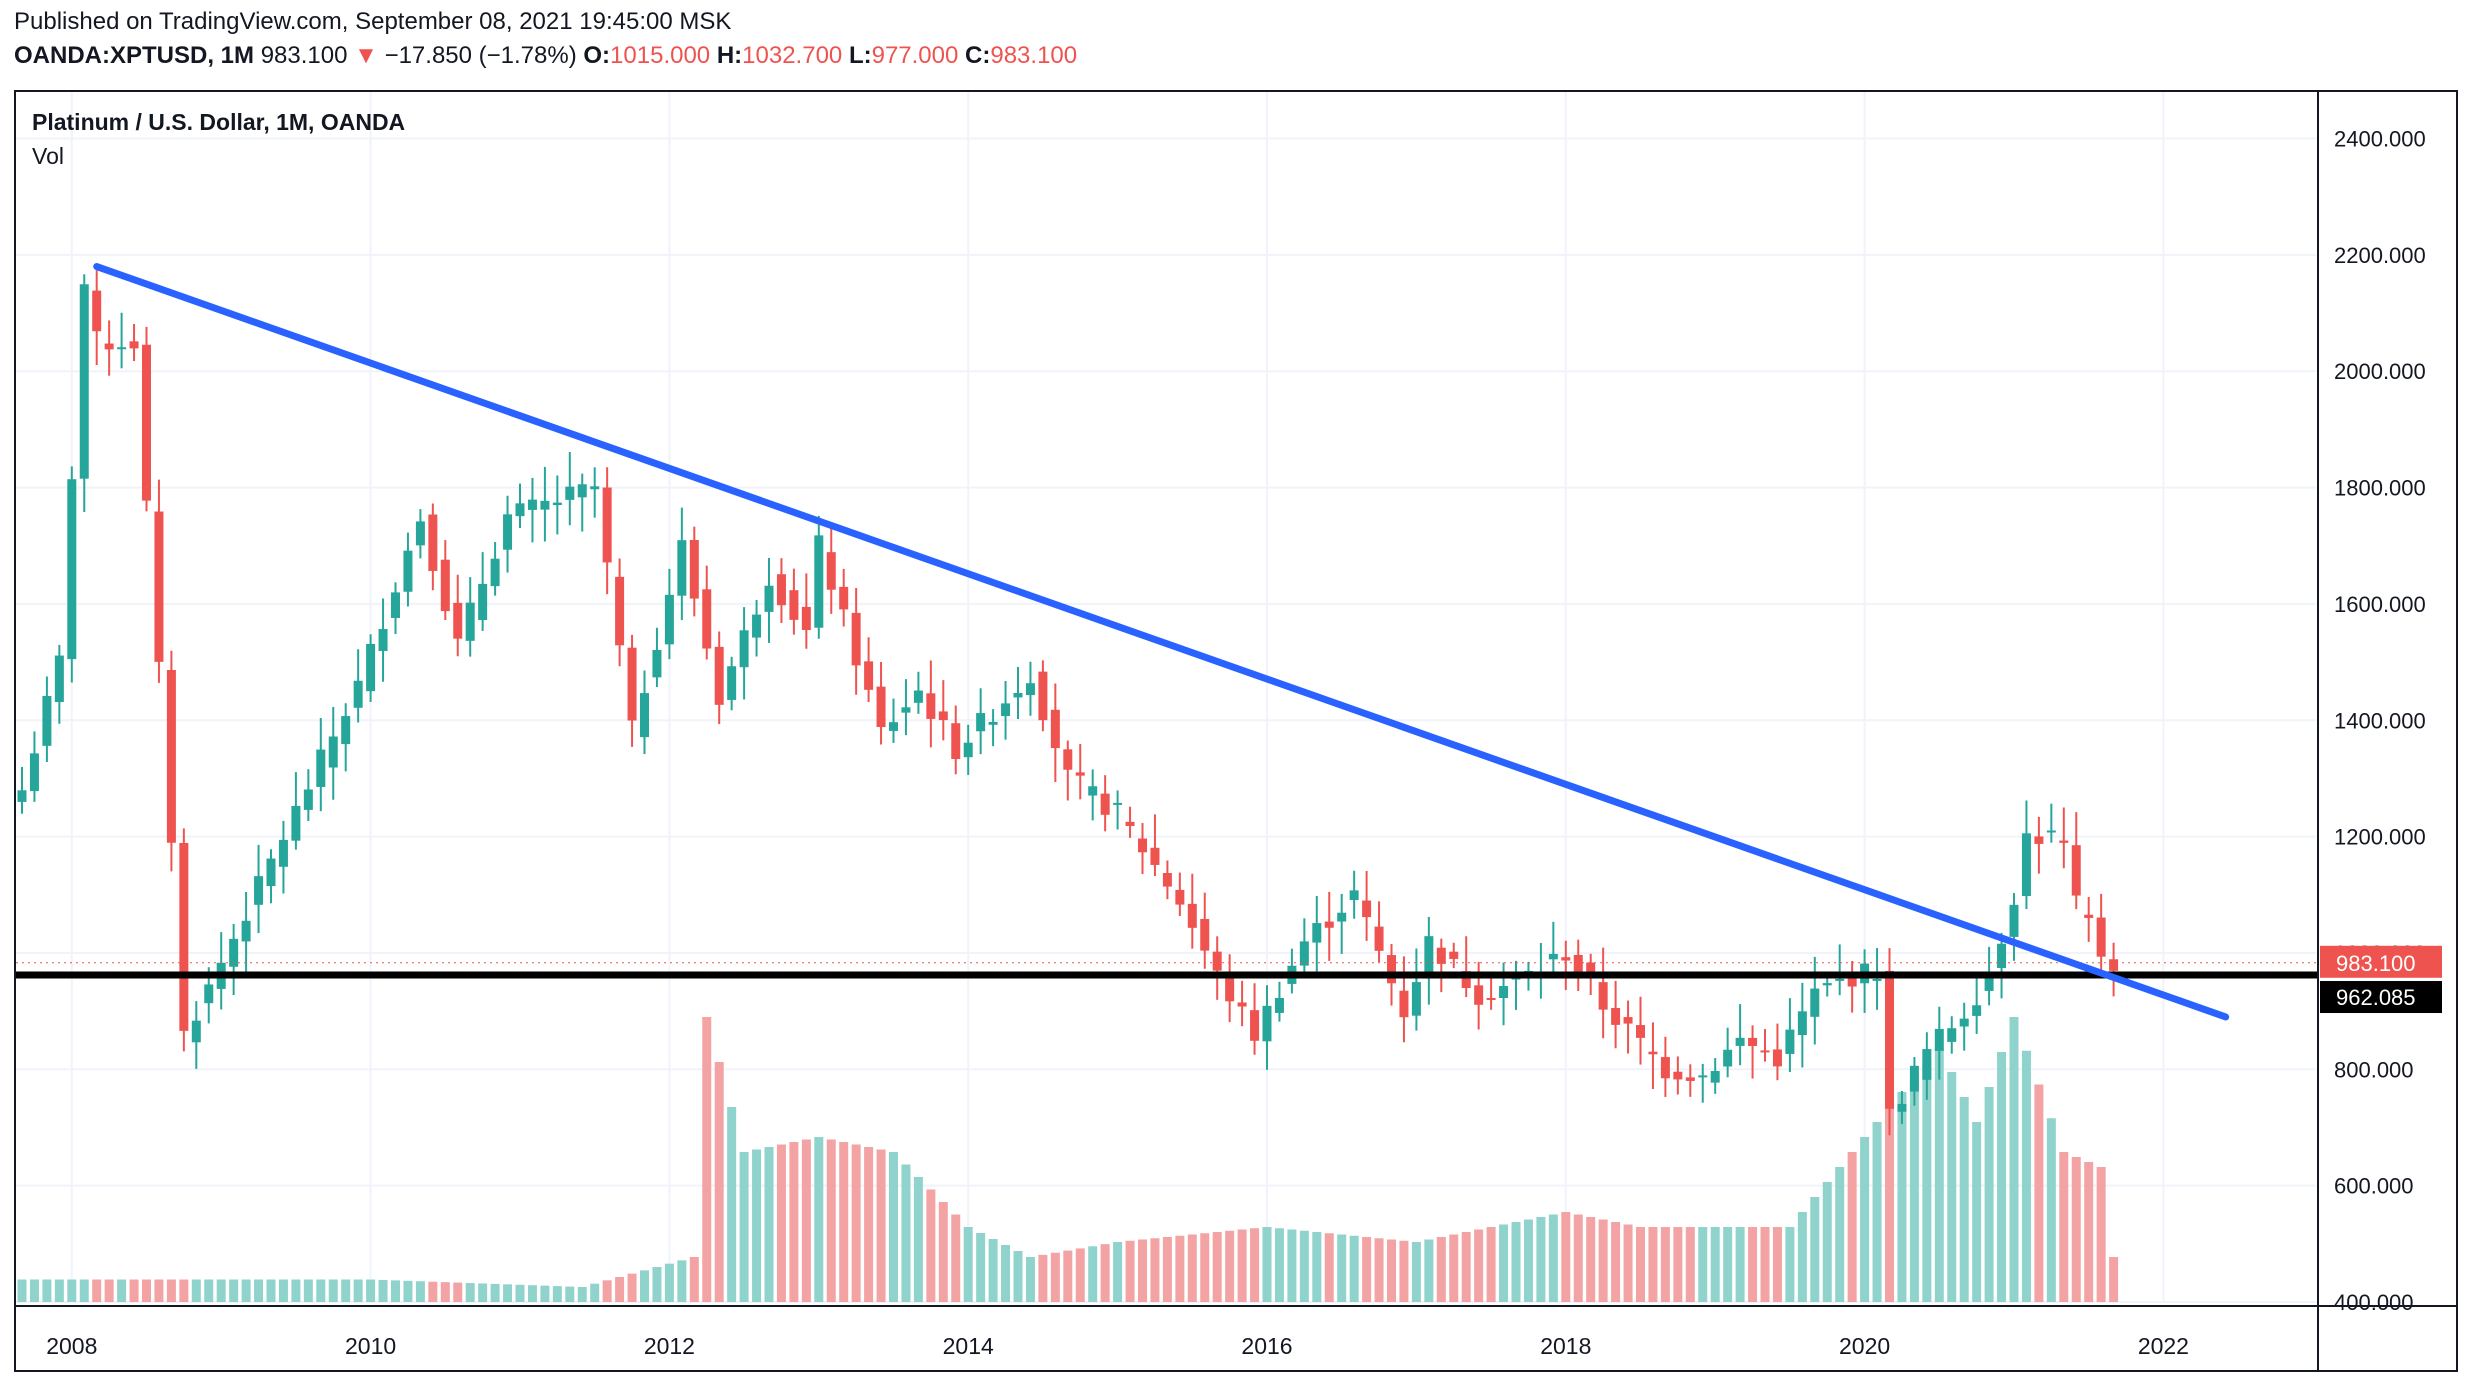 This screenshot has height=1386, width=2472. Describe the element at coordinates (2376, 963) in the screenshot. I see `last-price-tag-label: 983.100` at that location.